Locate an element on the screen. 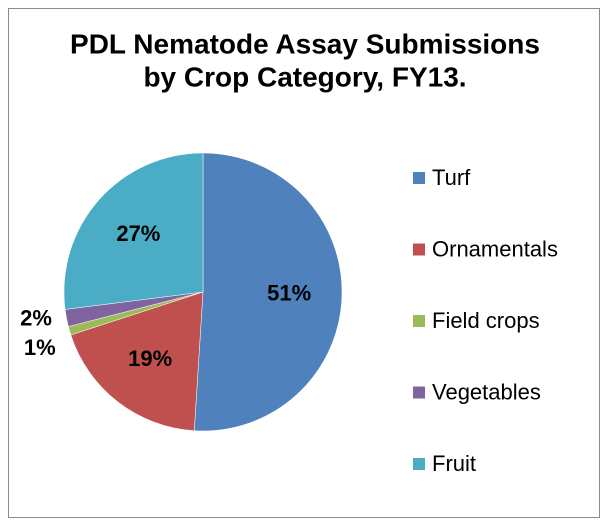 Image resolution: width=608 pixels, height=531 pixels. legend-label: Ornamentals is located at coordinates (495, 248).